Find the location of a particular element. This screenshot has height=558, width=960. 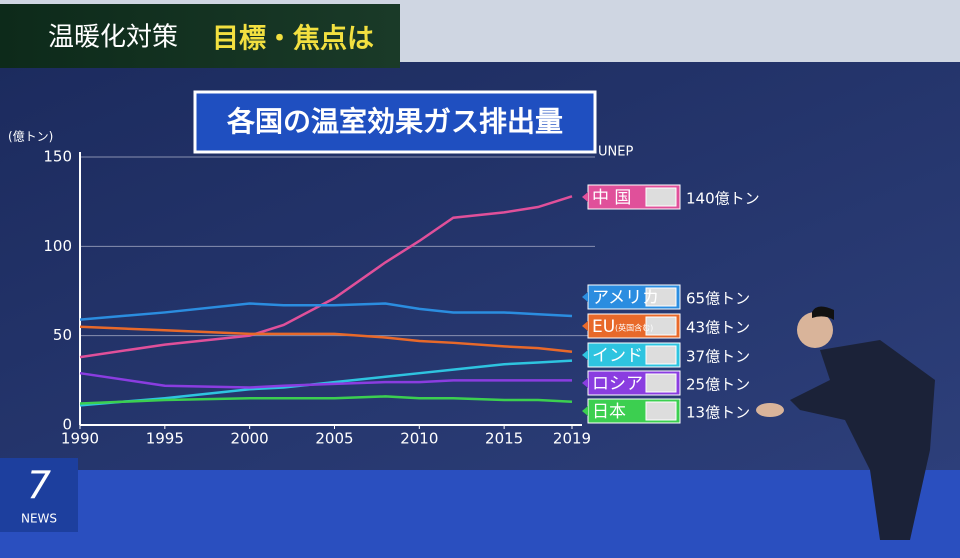

x-tick-label: 2000 is located at coordinates (250, 439).